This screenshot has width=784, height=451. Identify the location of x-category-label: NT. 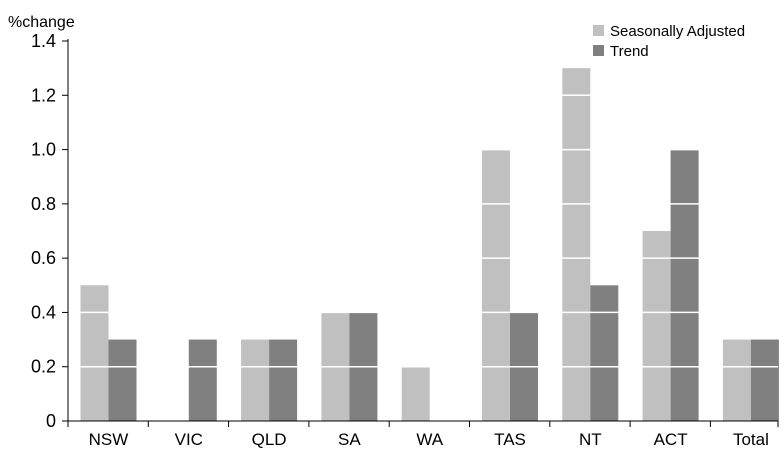
(590, 439).